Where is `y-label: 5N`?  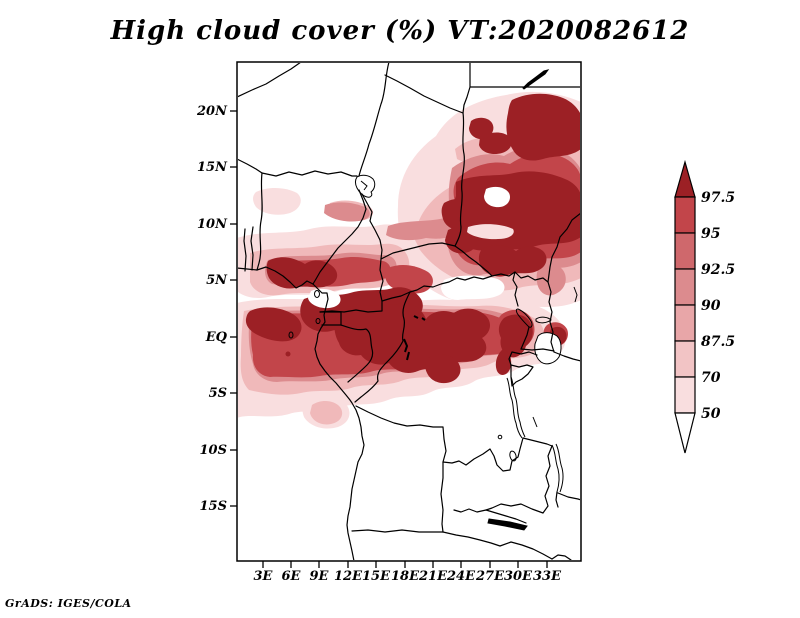
y-label: 5N is located at coordinates (217, 280).